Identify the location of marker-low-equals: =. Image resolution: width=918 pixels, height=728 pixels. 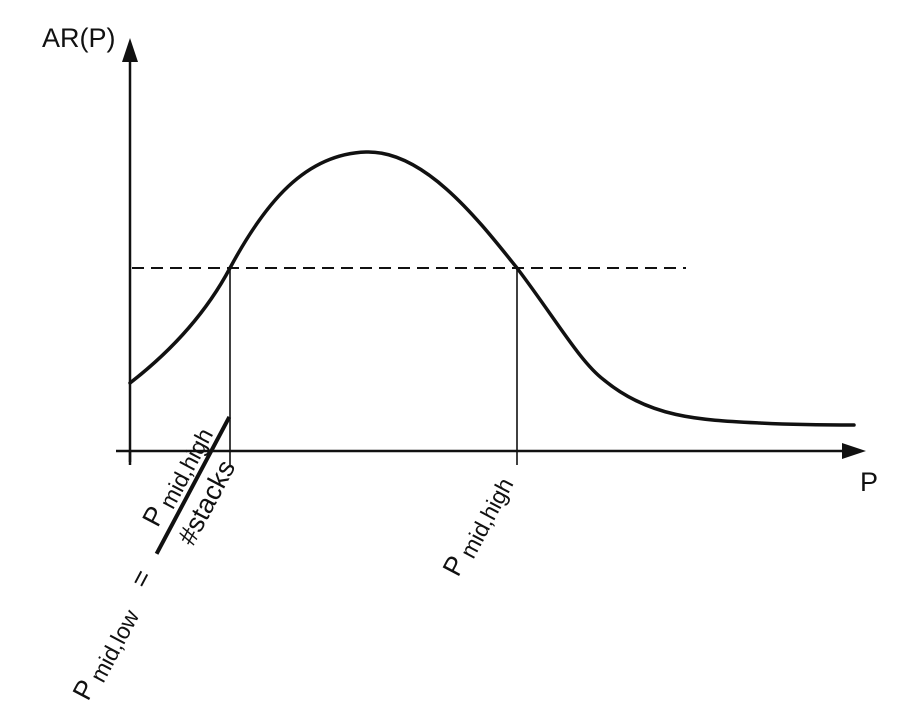
(141, 579).